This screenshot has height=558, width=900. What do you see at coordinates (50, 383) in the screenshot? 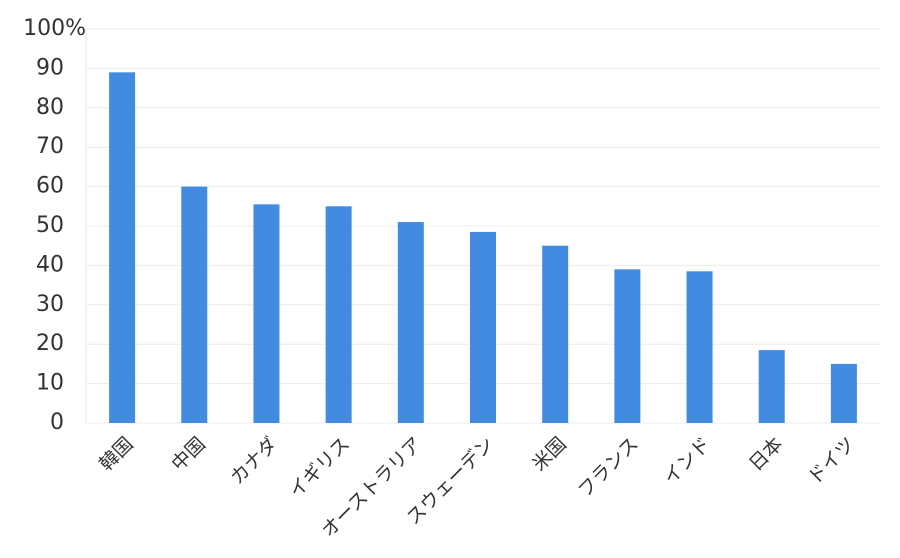
I see `y-tick-label: 10` at bounding box center [50, 383].